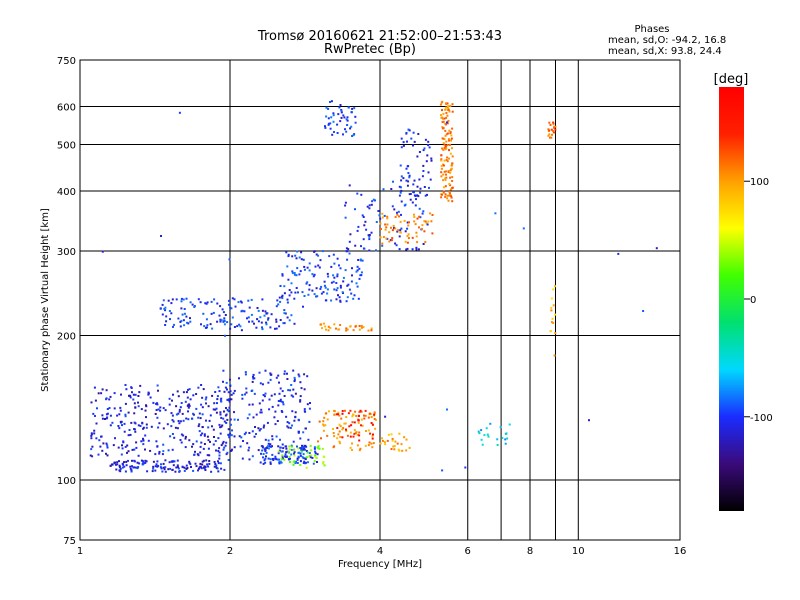 Image resolution: width=800 pixels, height=600 pixels. Describe the element at coordinates (665, 51) in the screenshot. I see `phase-stat-x: mean, sd,X: 93.8, 24.4` at that location.